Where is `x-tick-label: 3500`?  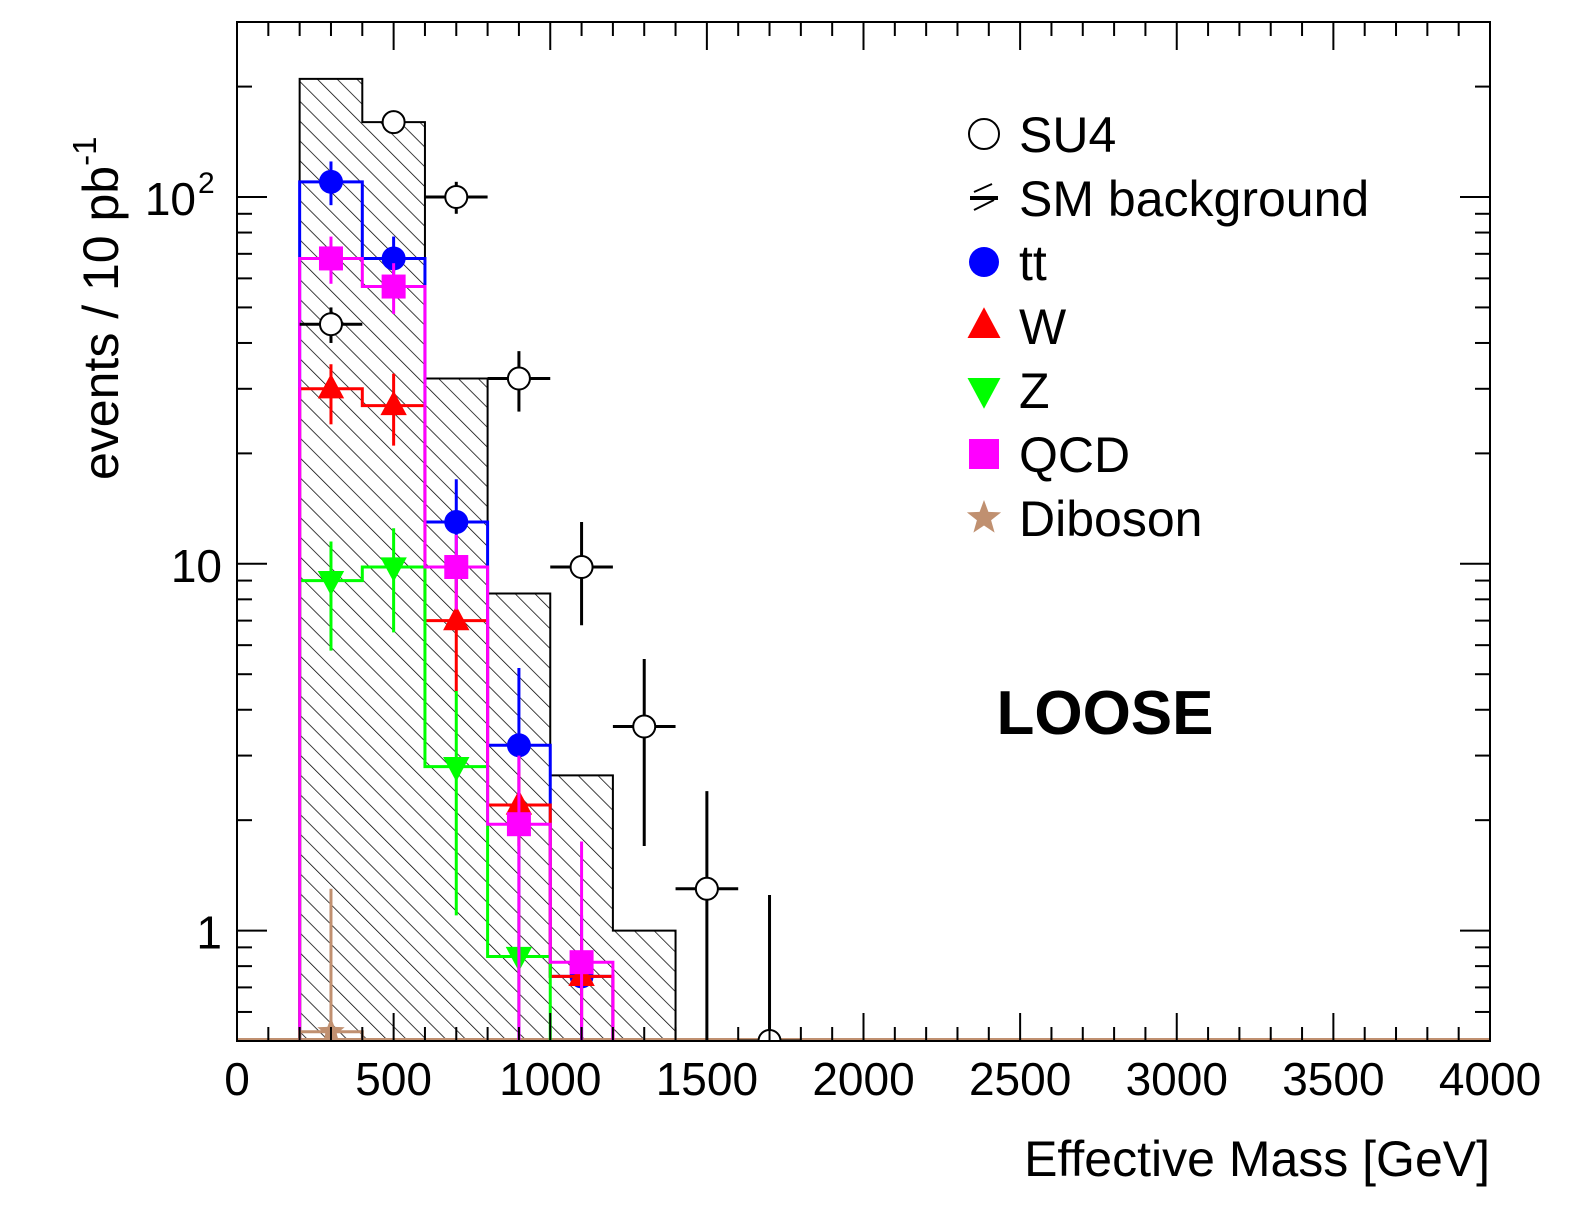
x-tick-label: 3500 is located at coordinates (1333, 1079).